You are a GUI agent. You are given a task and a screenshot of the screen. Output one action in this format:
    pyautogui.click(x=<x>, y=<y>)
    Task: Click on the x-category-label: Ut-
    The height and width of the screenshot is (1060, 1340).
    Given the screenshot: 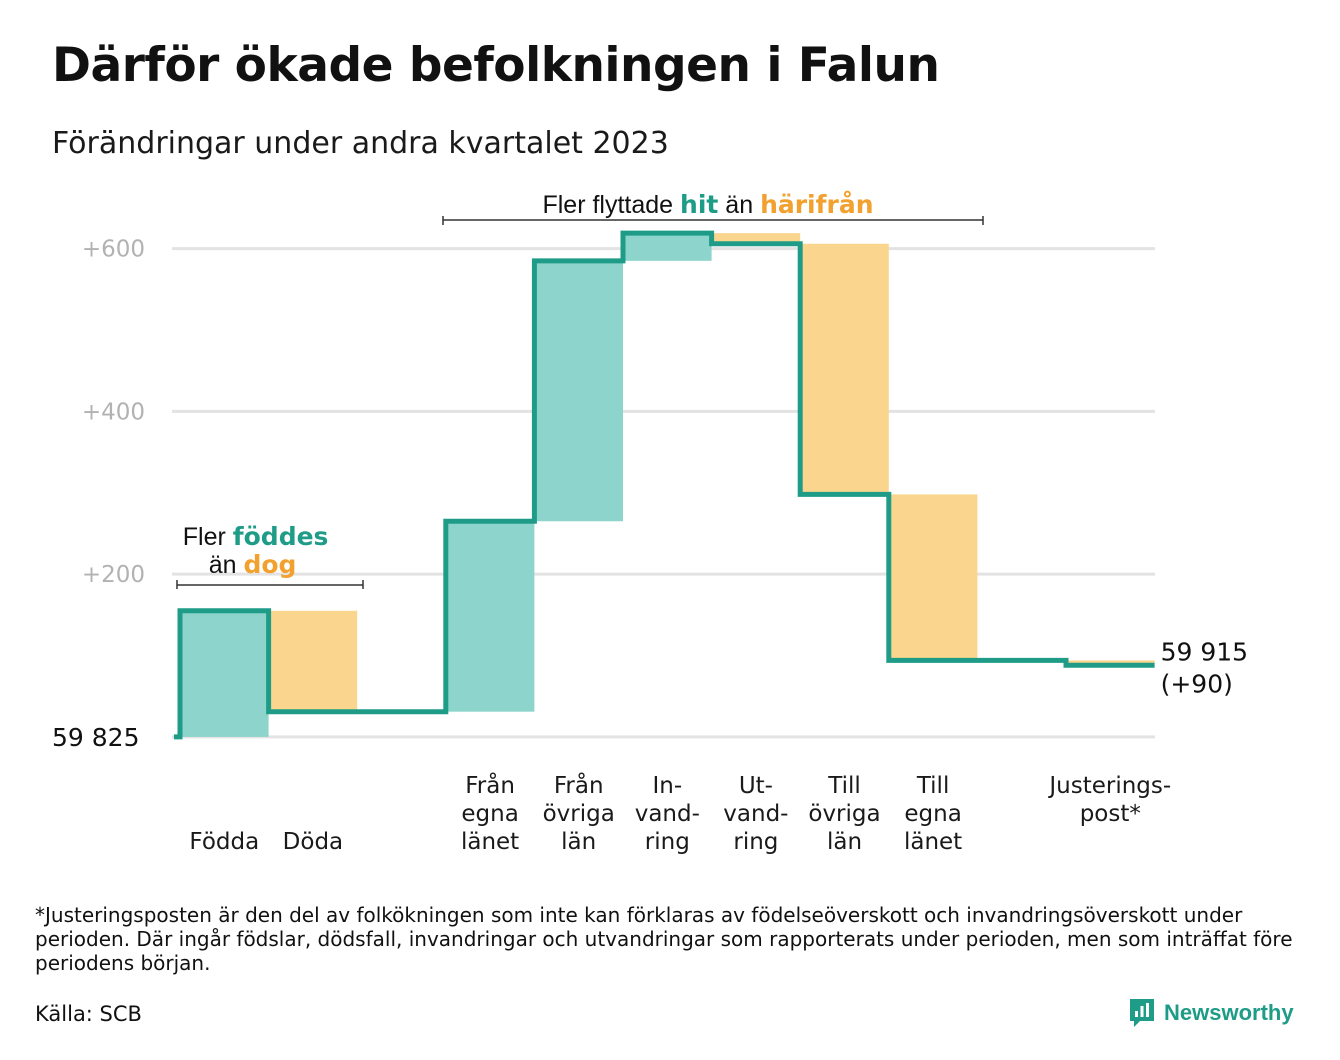 What is the action you would take?
    pyautogui.click(x=756, y=786)
    